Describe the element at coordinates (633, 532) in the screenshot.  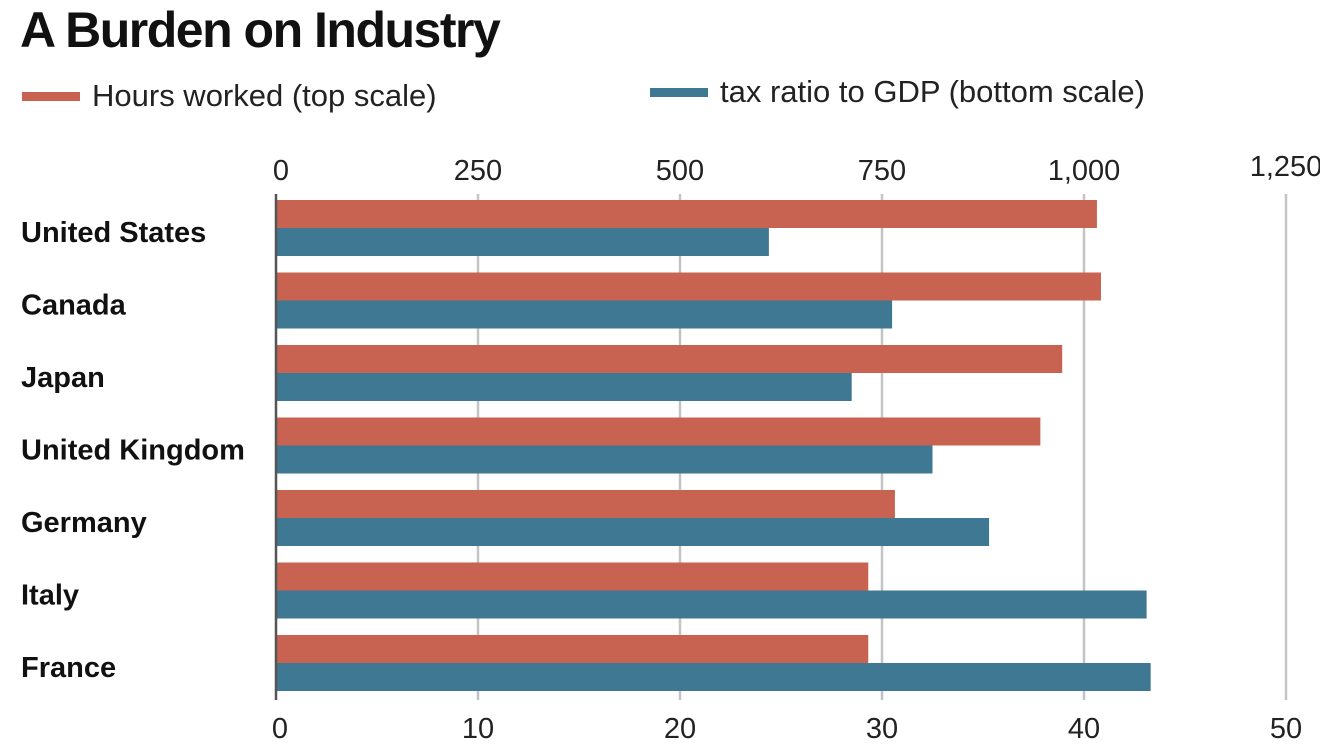
I see `bar-tax-germany` at that location.